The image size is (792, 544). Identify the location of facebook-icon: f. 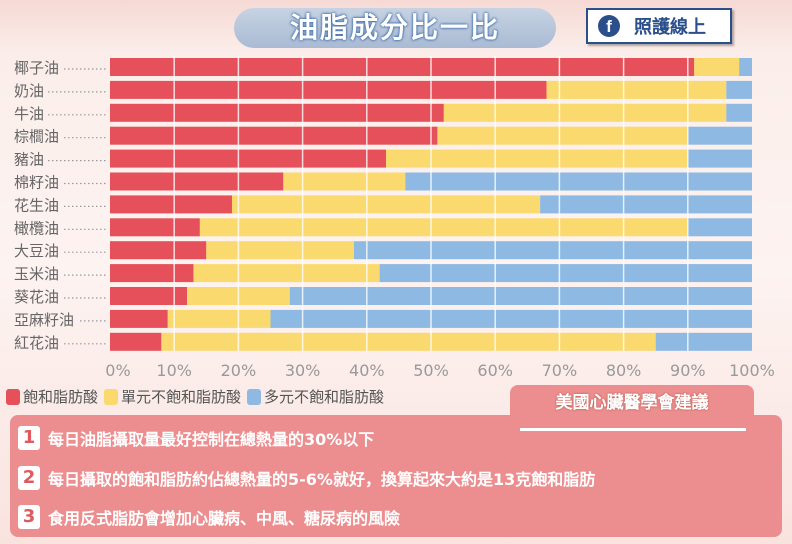
(609, 26).